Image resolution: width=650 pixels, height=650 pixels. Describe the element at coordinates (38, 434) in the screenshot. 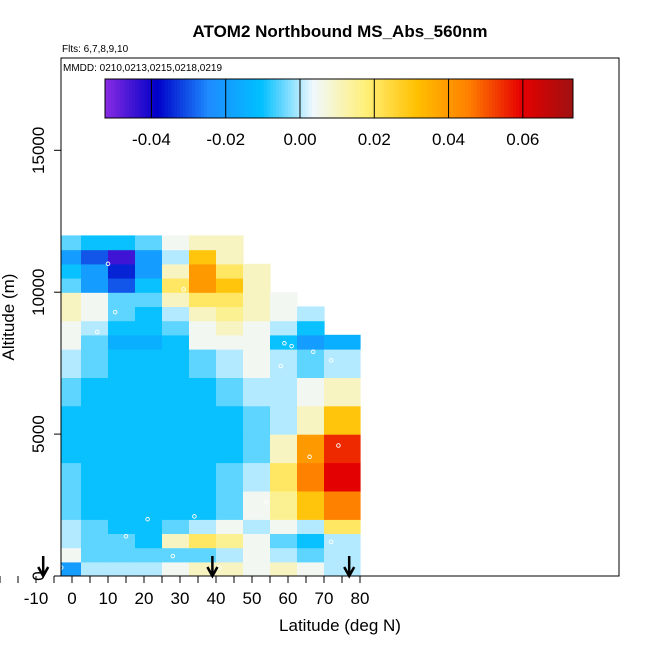

I see `y-tick-label: 5000` at that location.